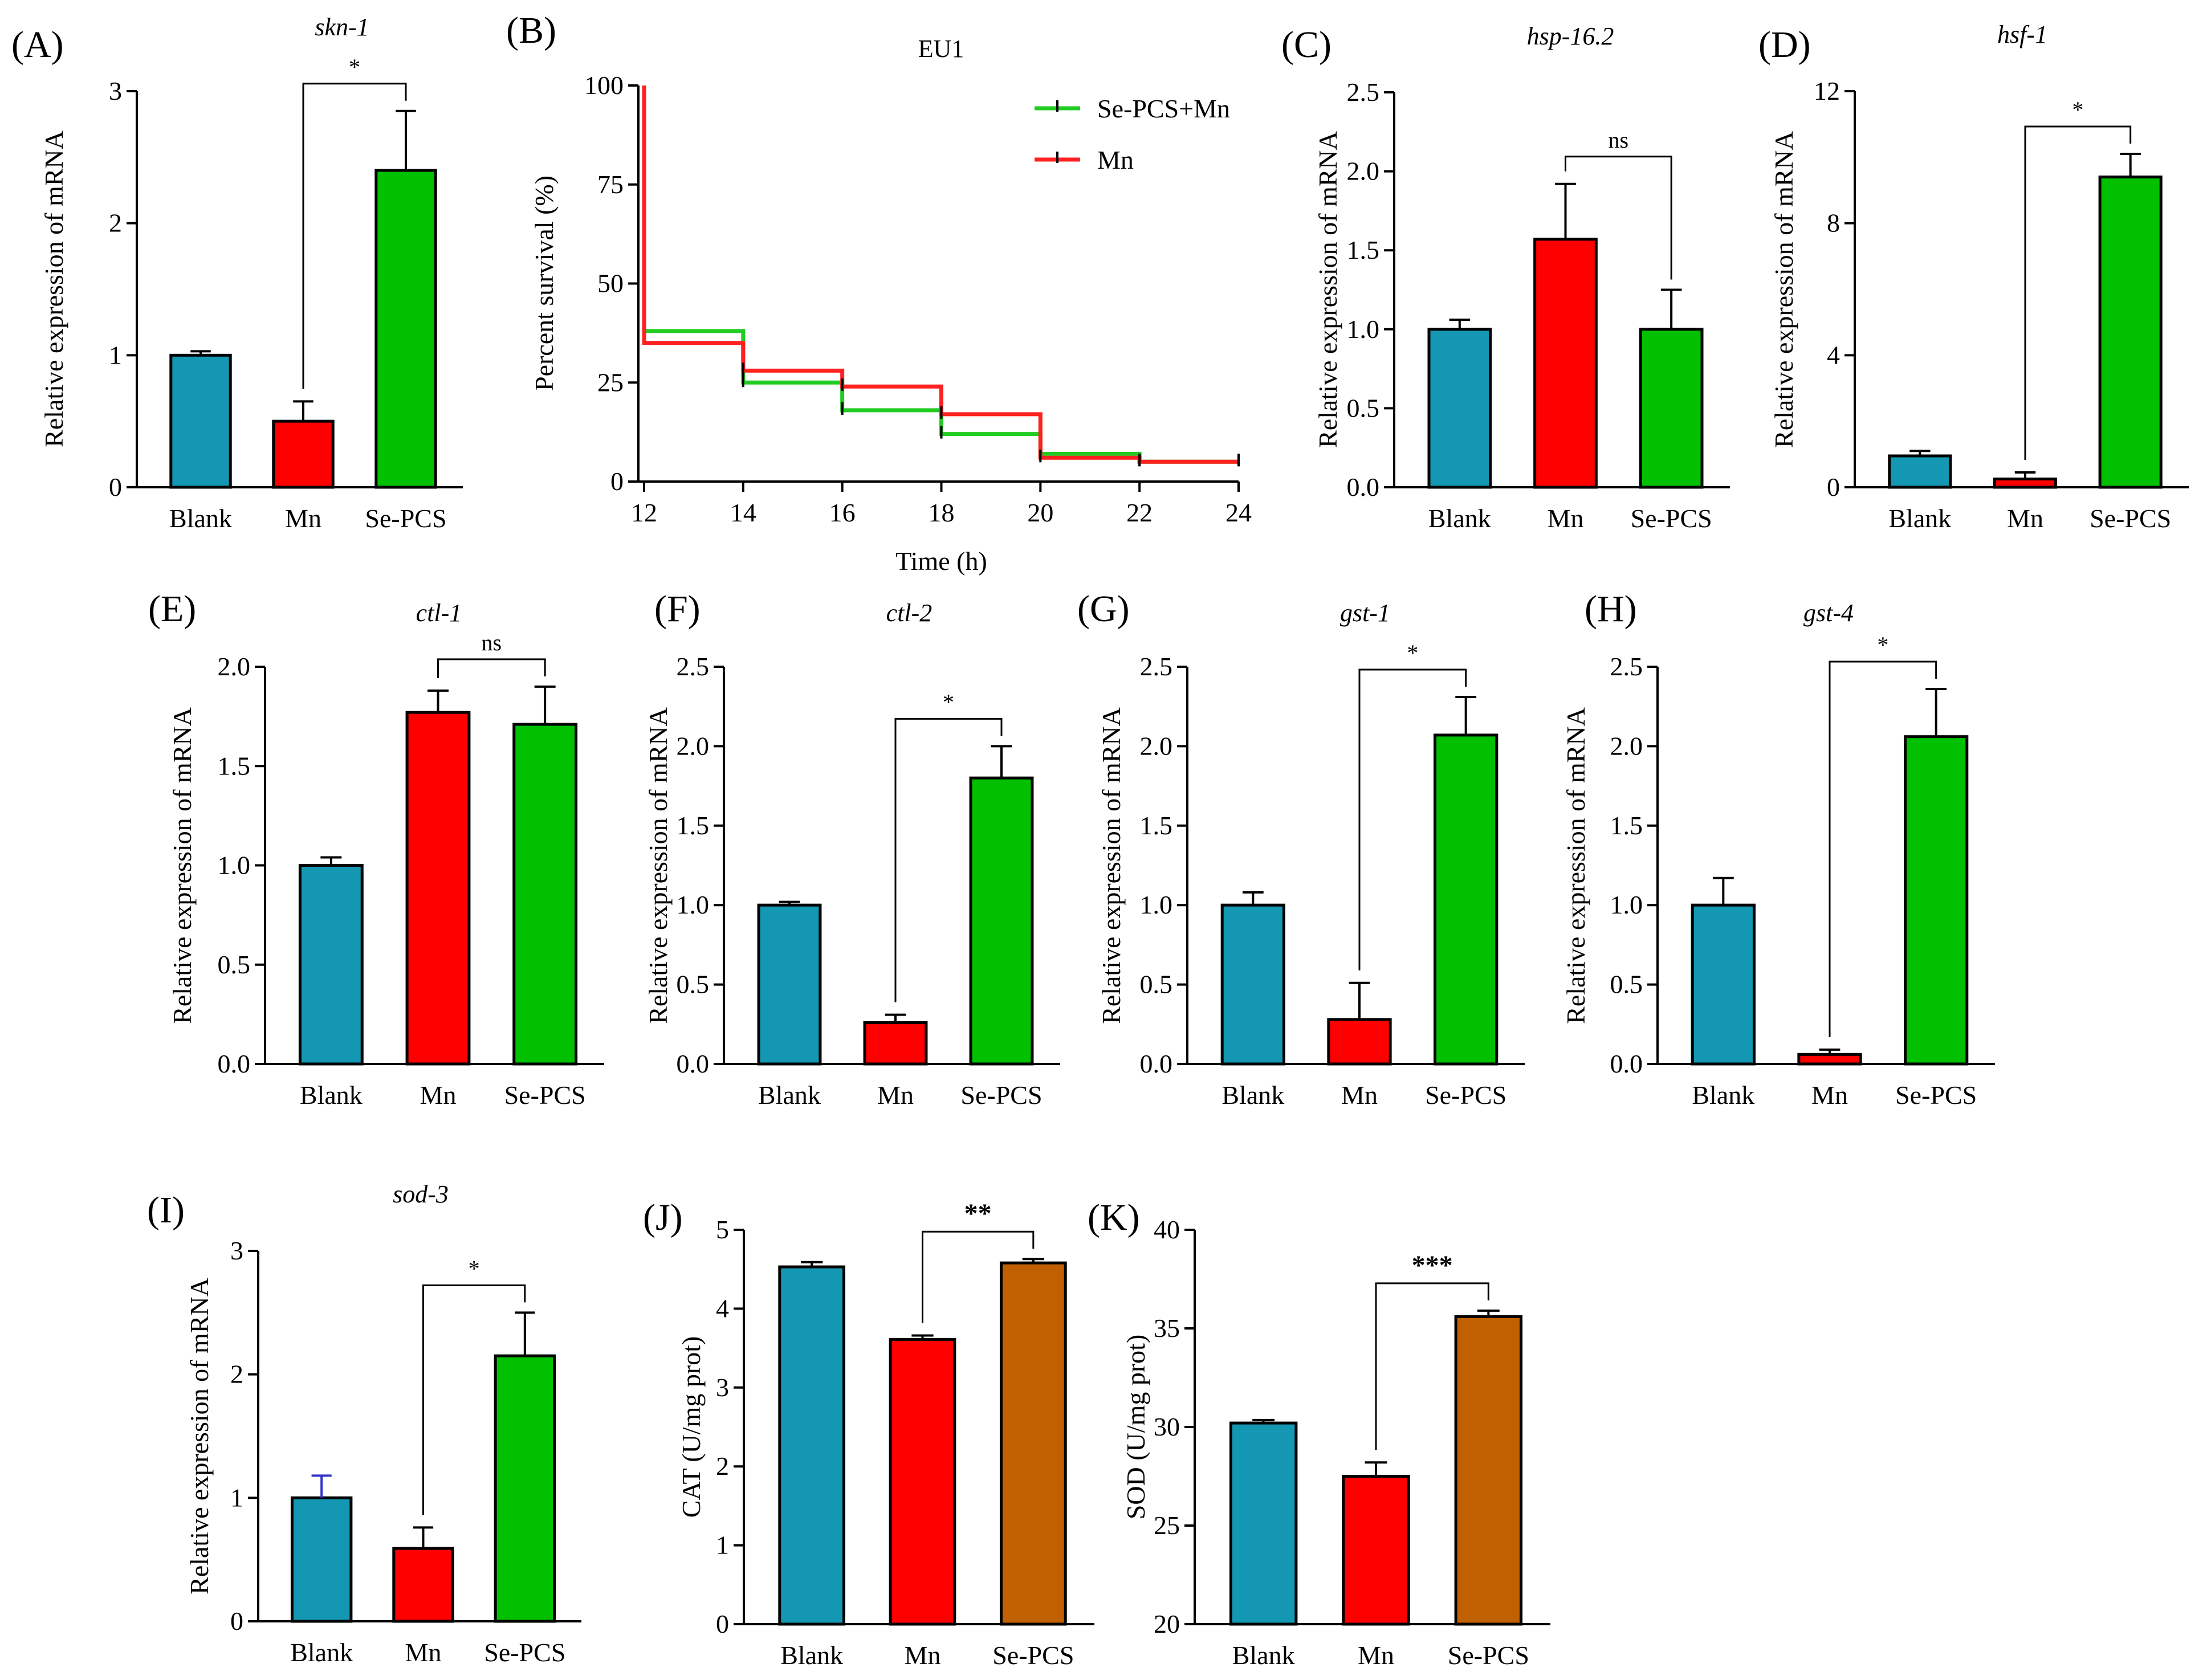 This screenshot has height=1680, width=2211. I want to click on significance-label: ns, so click(1619, 140).